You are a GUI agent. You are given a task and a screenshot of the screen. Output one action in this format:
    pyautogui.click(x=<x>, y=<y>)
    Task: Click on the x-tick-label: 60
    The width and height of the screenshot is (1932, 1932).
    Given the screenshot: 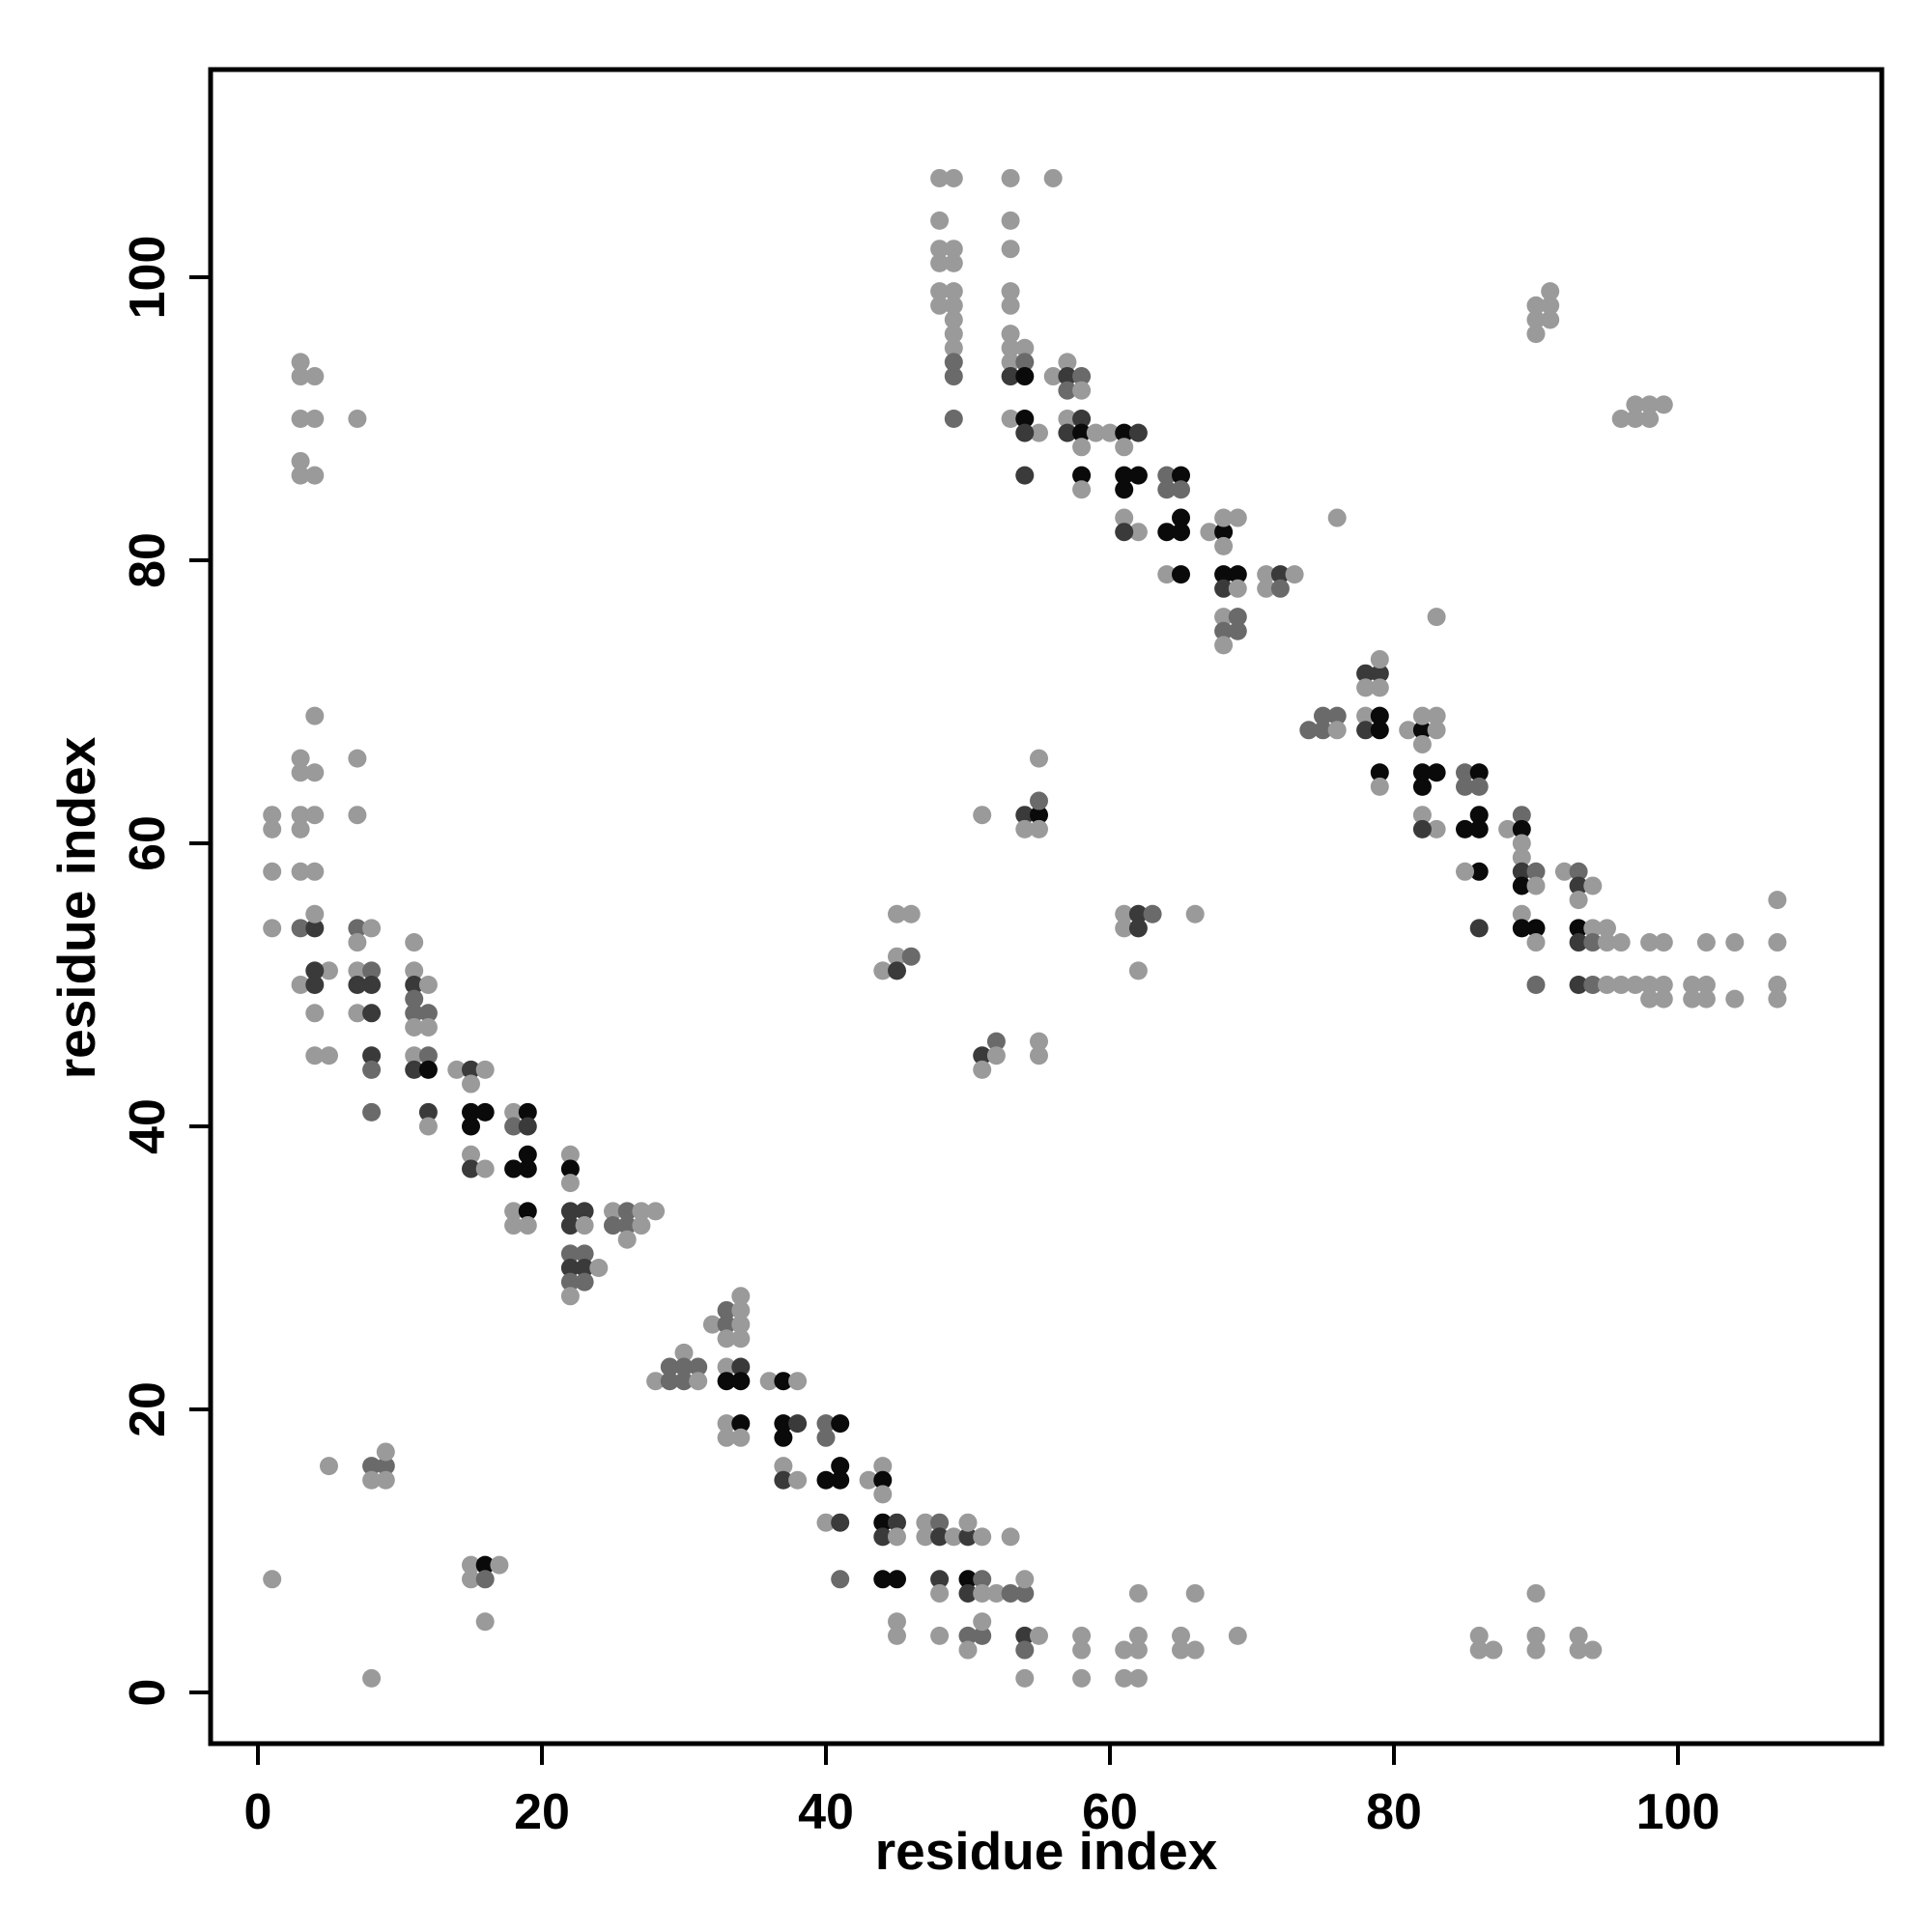 What is the action you would take?
    pyautogui.click(x=1110, y=1812)
    